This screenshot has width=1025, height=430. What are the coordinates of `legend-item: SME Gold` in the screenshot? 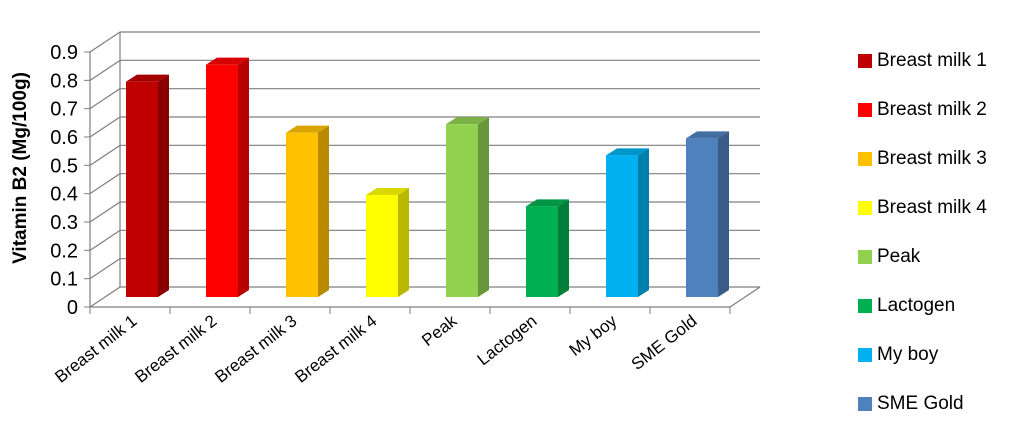 It's located at (941, 403).